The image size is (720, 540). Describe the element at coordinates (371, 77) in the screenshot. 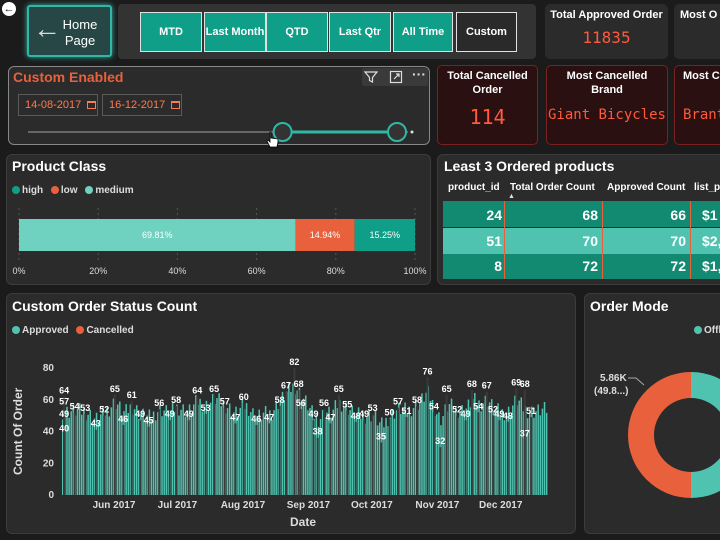

I see `filter-icon` at that location.